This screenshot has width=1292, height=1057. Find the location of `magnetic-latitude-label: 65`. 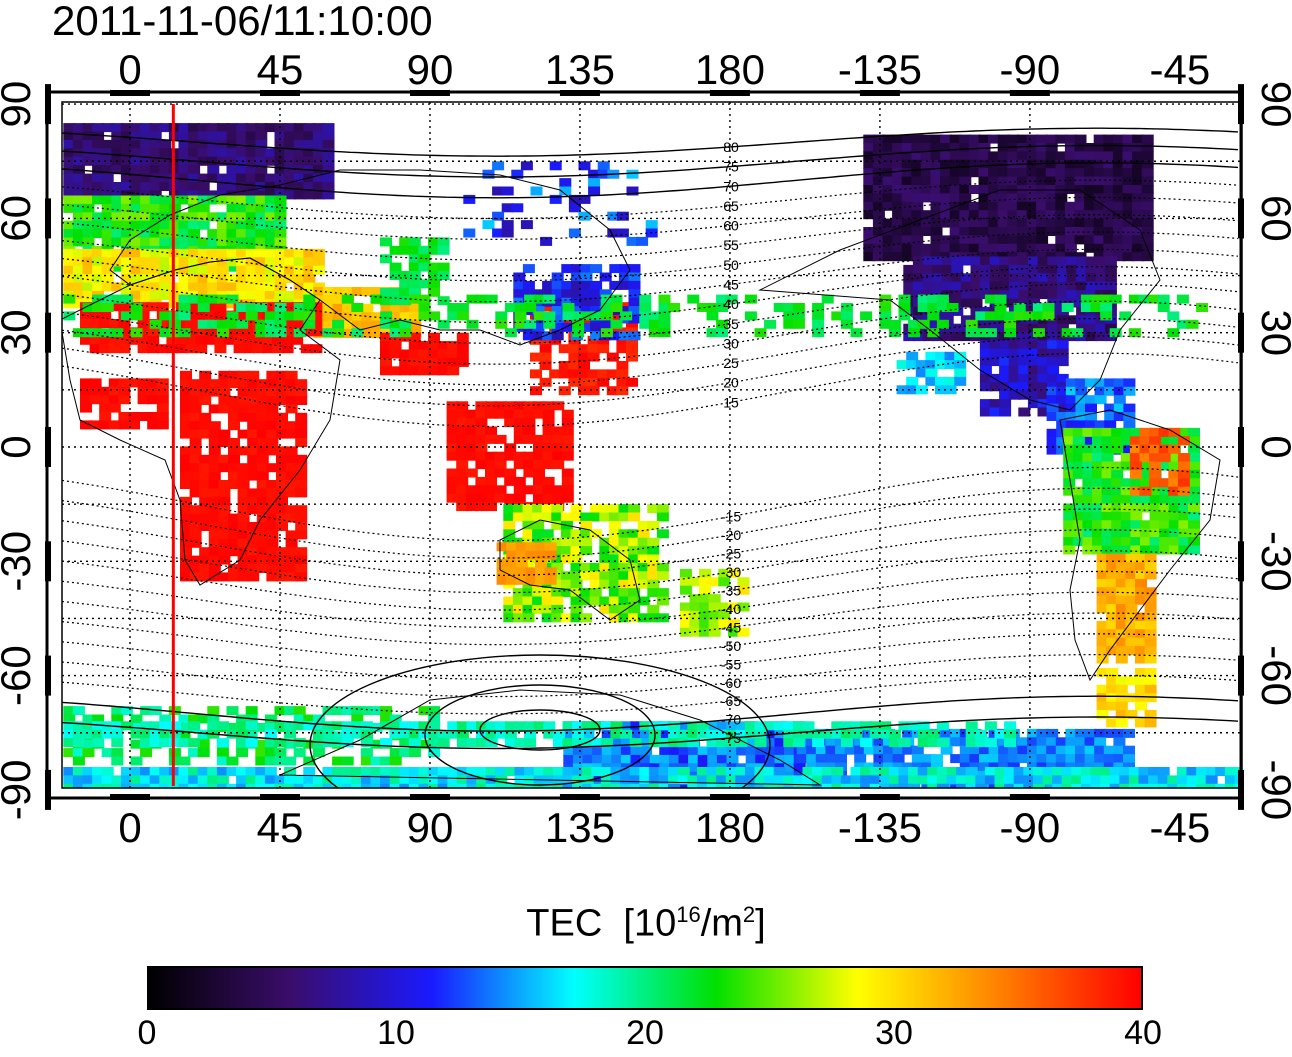

magnetic-latitude-label: 65 is located at coordinates (731, 206).